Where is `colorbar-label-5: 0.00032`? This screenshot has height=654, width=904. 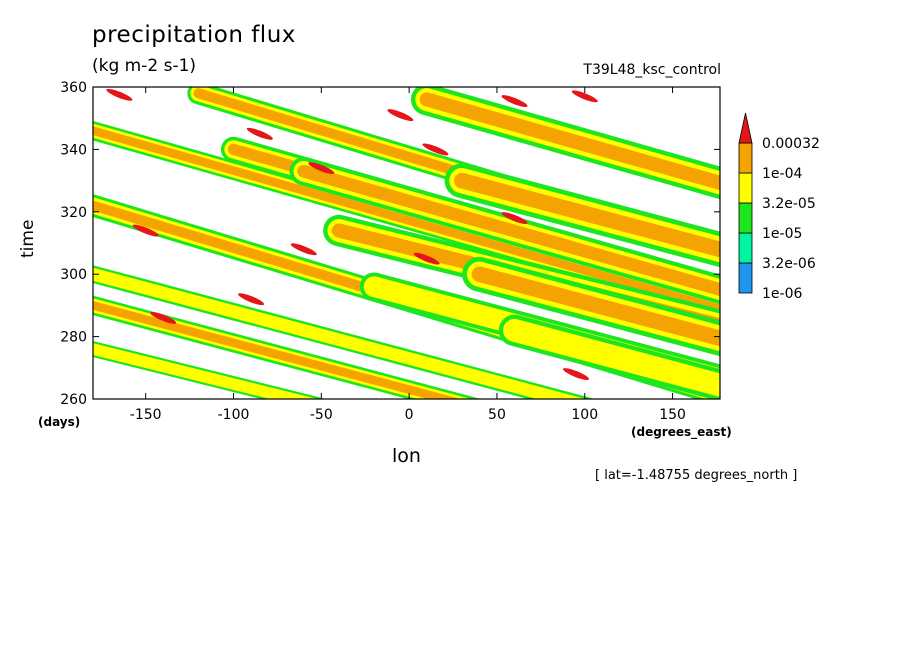 colorbar-label-5: 0.00032 is located at coordinates (791, 144).